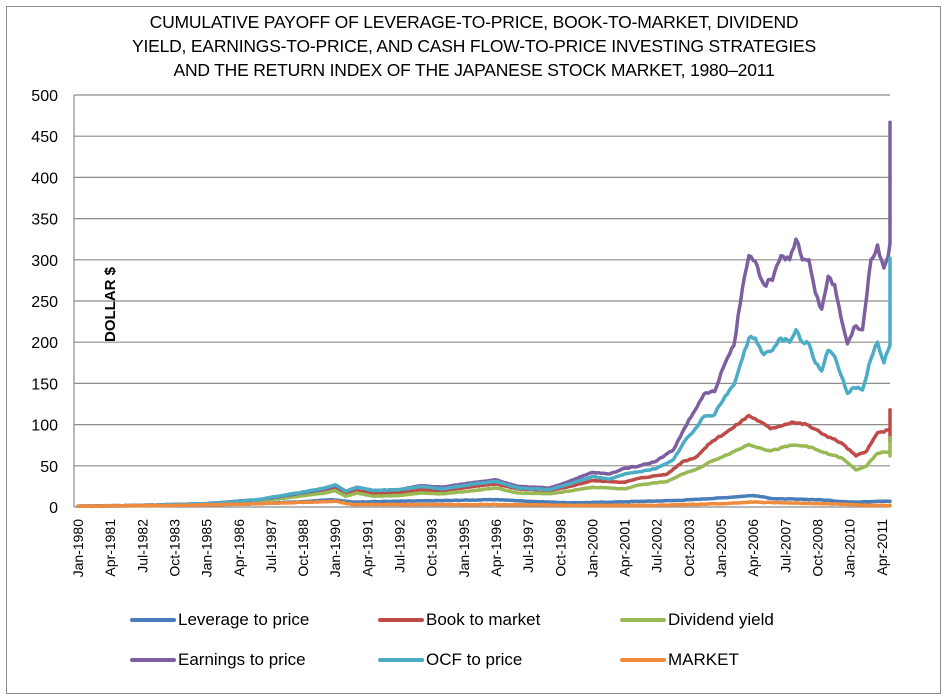 The width and height of the screenshot is (948, 699). Describe the element at coordinates (271, 546) in the screenshot. I see `x-tick-label: Jul-1987` at that location.